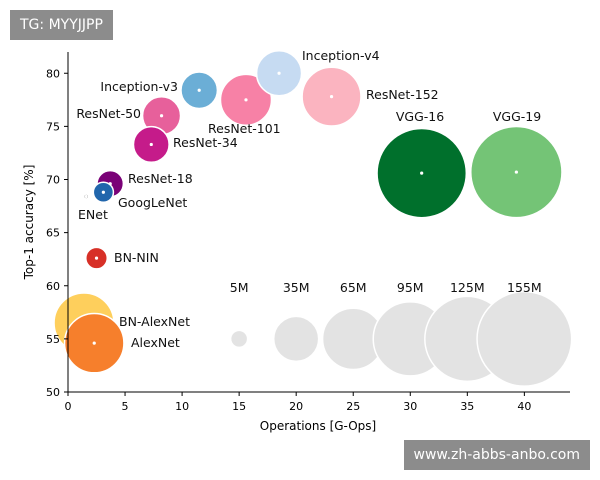 The width and height of the screenshot is (600, 480). I want to click on bubble-center-inception-v4, so click(279, 73).